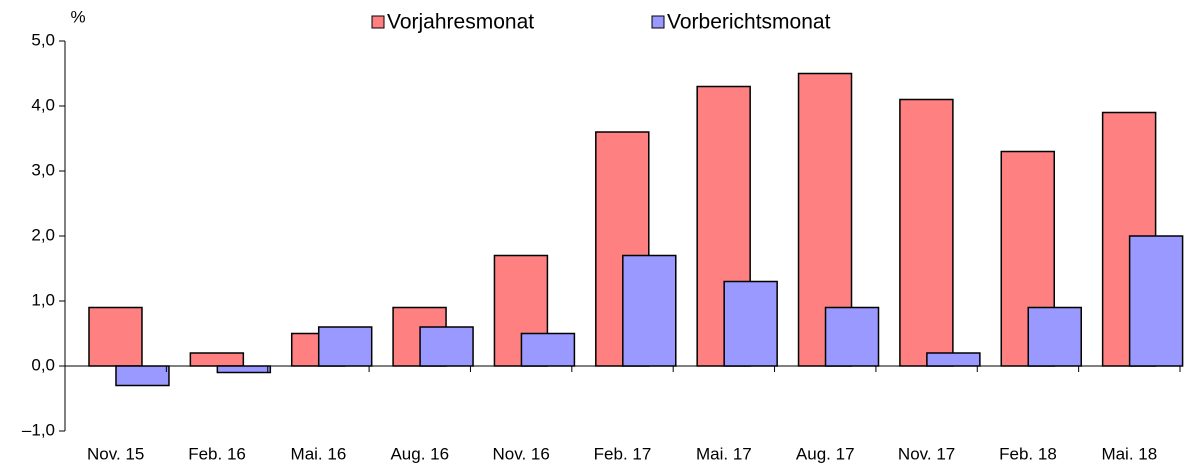 This screenshot has width=1189, height=471. What do you see at coordinates (419, 453) in the screenshot?
I see `x-tick-label: Aug. 16` at bounding box center [419, 453].